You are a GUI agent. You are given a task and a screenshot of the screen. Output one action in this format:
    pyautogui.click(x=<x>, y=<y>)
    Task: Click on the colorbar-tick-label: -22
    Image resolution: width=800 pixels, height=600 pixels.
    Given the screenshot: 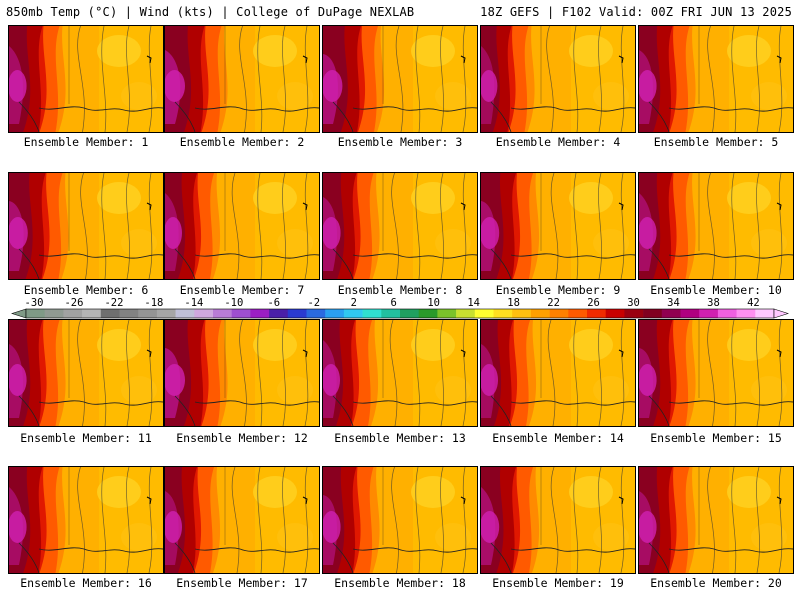 What is the action you would take?
    pyautogui.click(x=113, y=303)
    